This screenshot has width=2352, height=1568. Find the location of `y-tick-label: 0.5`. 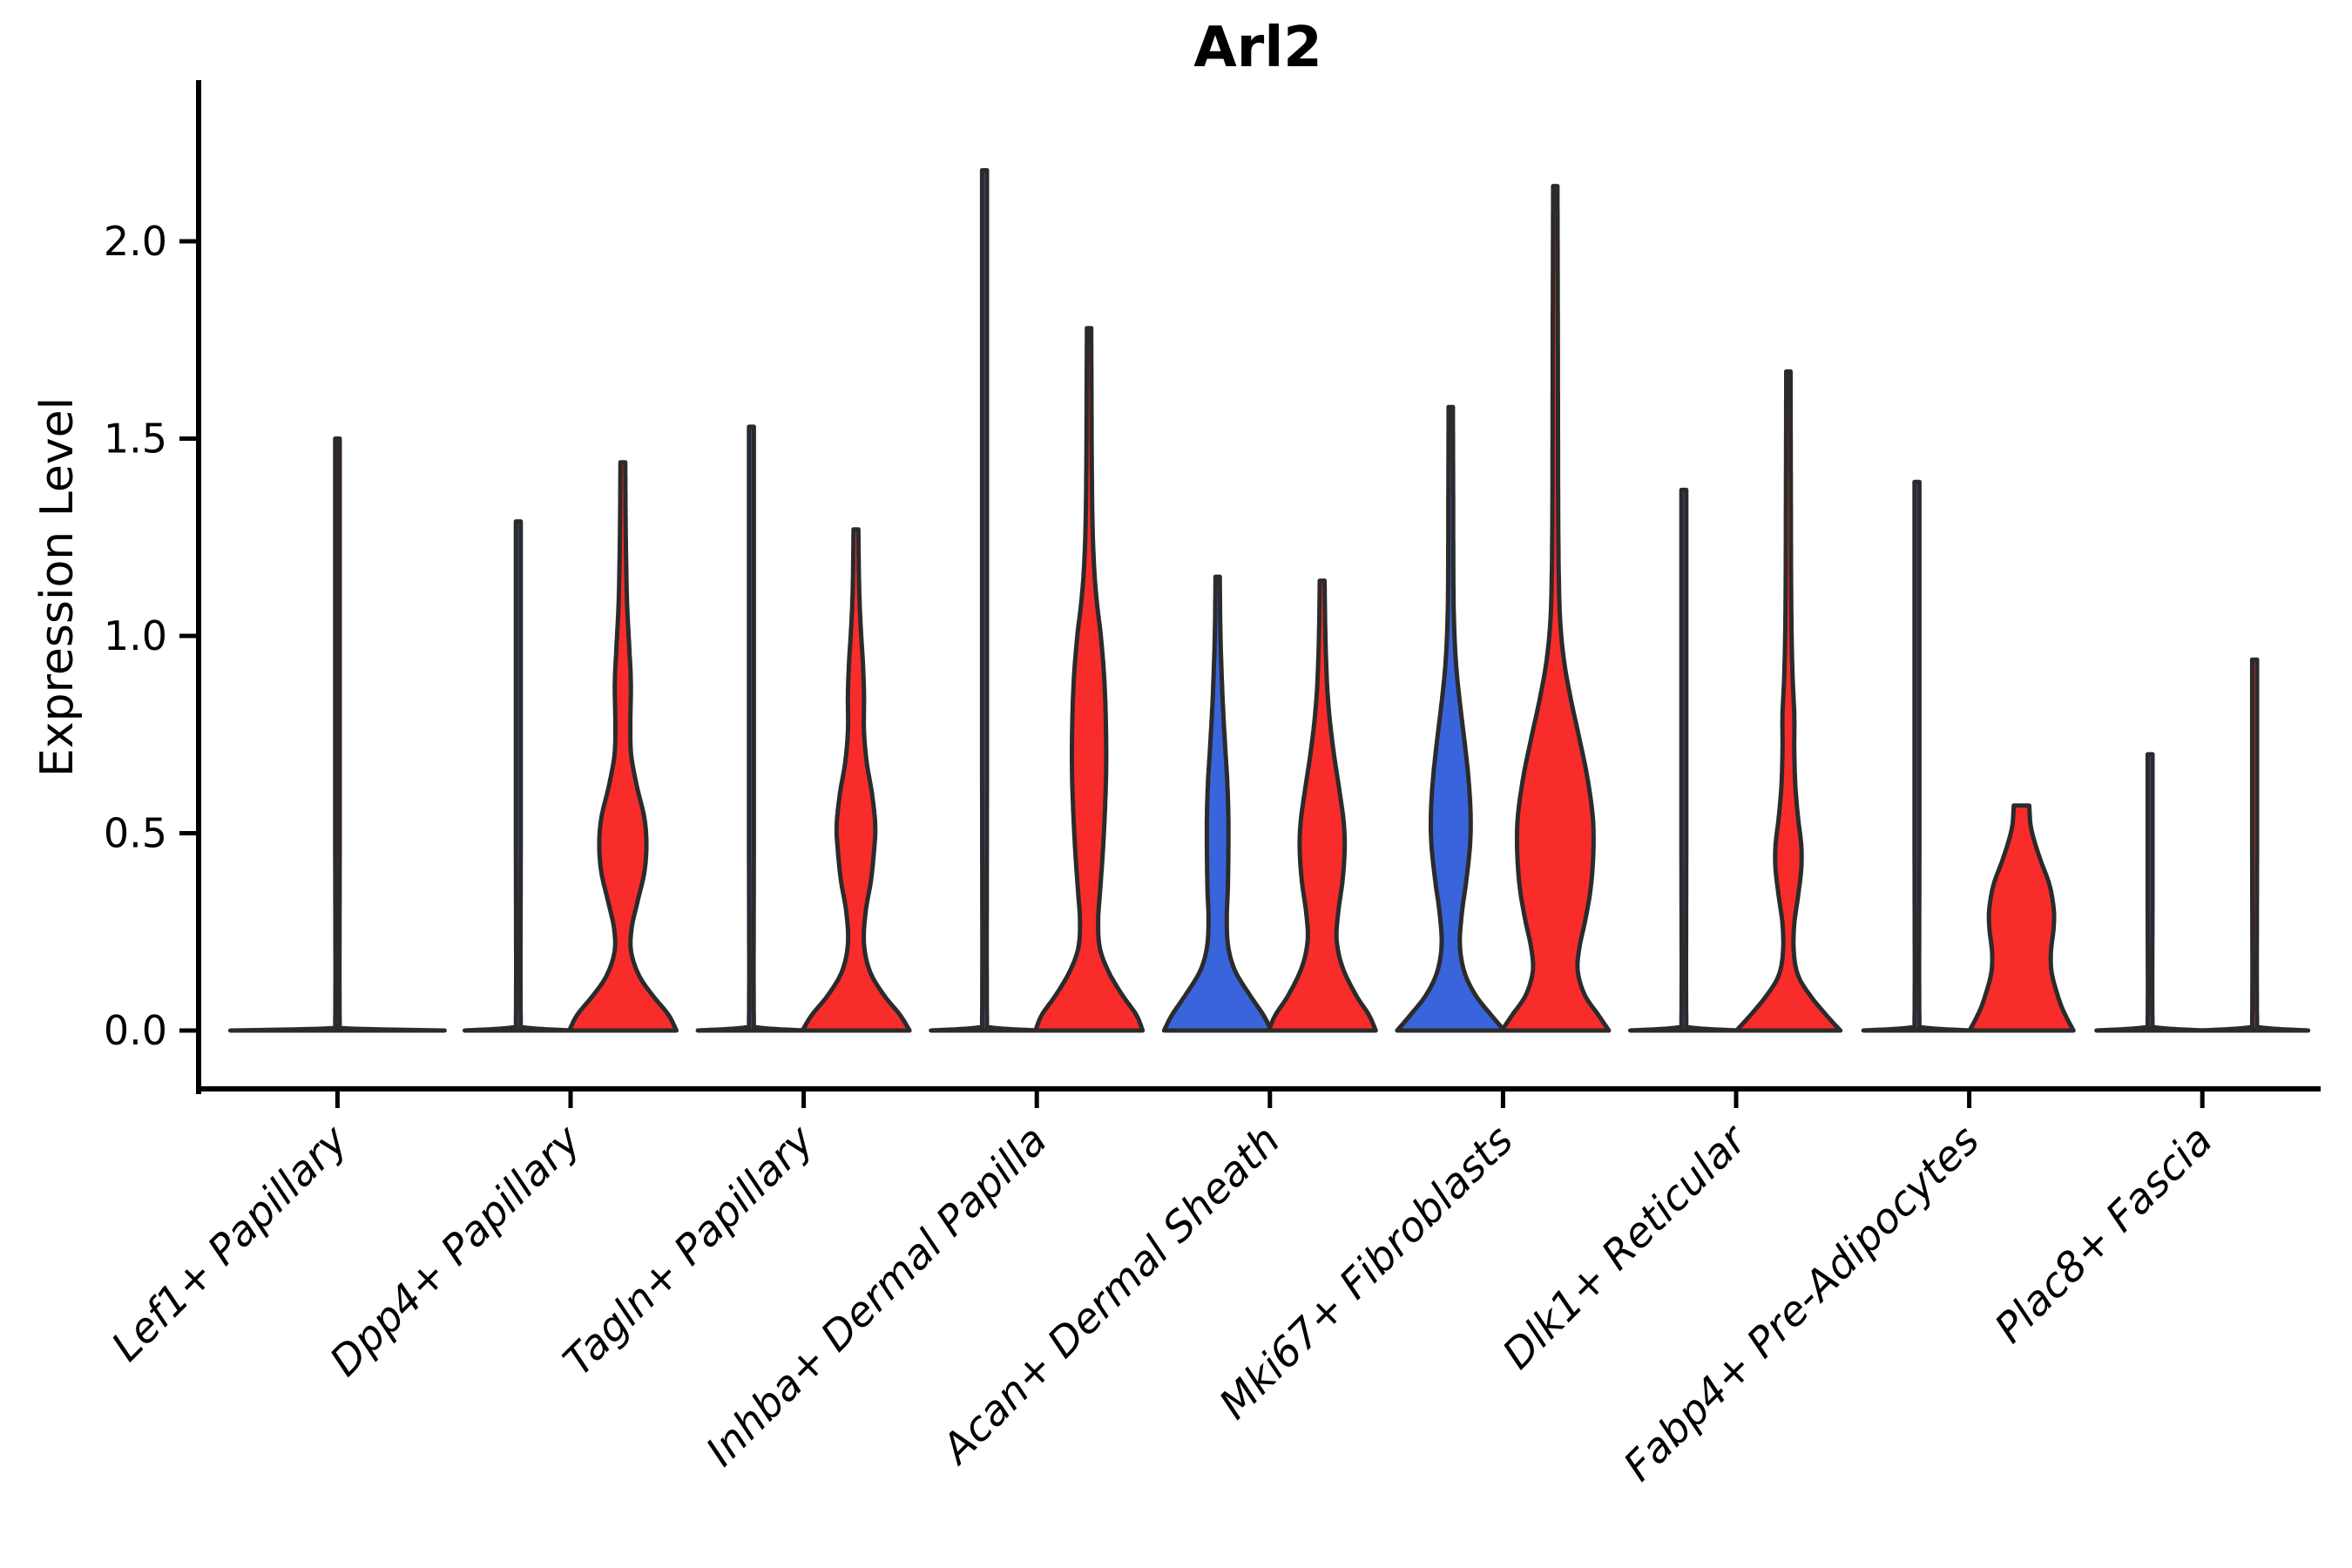

y-tick-label: 0.5 is located at coordinates (135, 834).